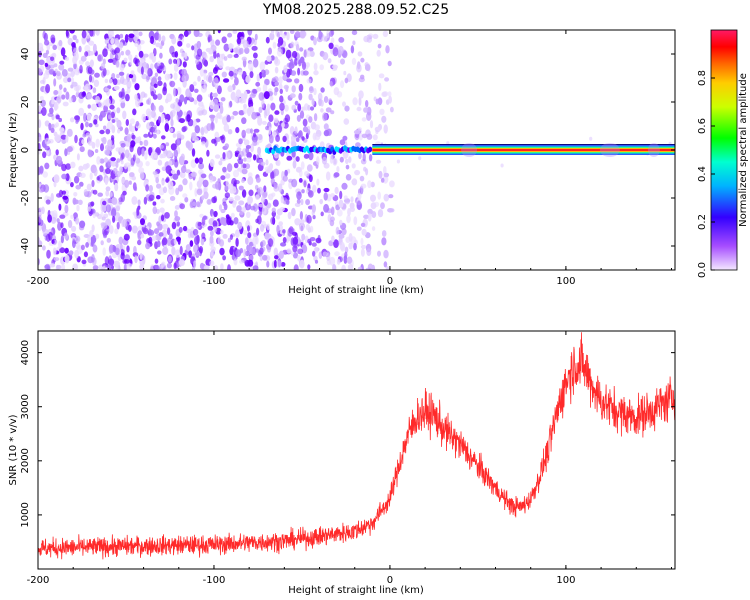  I want to click on spectrogram-x-tick-label: 100, so click(565, 281).